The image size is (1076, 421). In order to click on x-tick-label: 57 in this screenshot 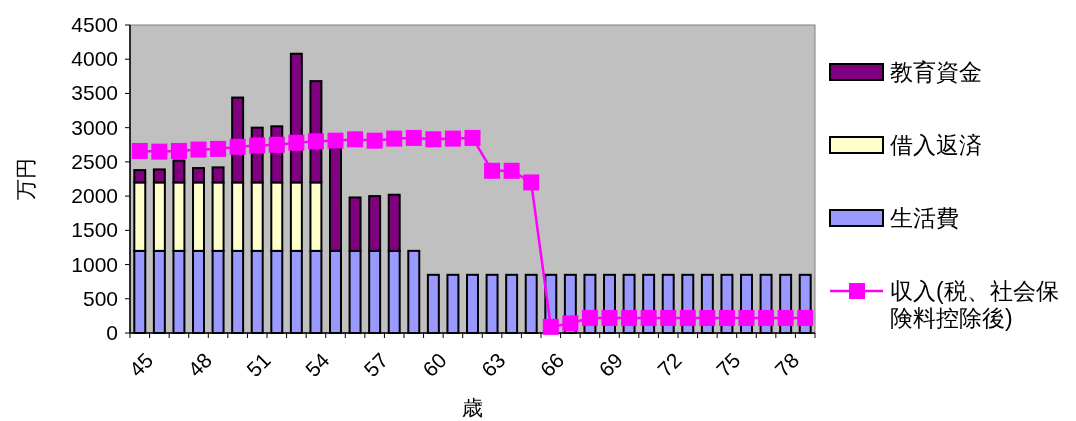, I will do `click(376, 365)`.